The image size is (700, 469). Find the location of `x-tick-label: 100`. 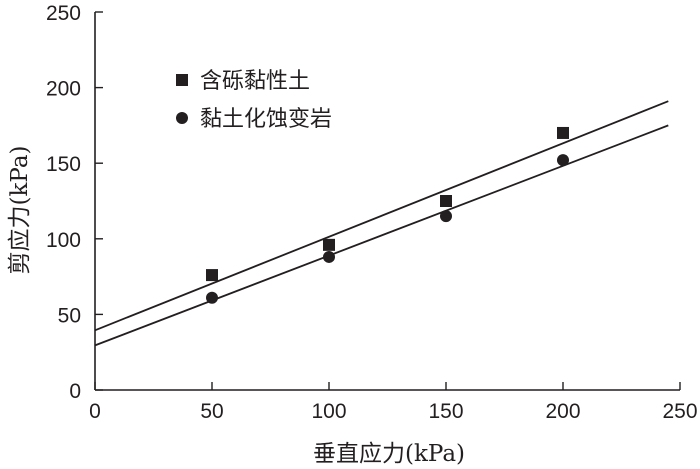

x-tick-label: 100 is located at coordinates (328, 411).